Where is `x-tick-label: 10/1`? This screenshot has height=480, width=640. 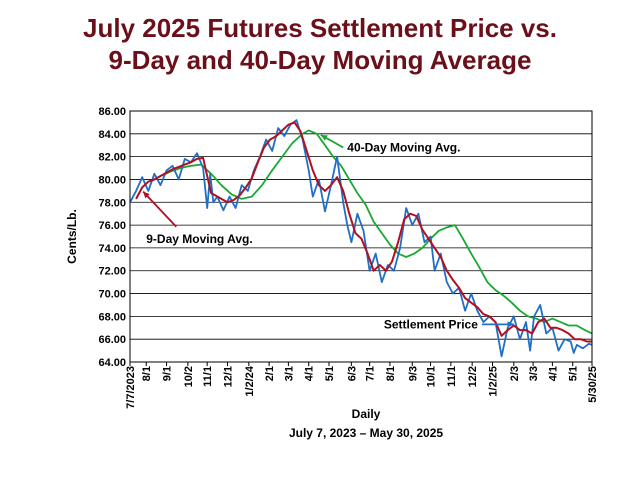 x-tick-label: 10/1 is located at coordinates (432, 376).